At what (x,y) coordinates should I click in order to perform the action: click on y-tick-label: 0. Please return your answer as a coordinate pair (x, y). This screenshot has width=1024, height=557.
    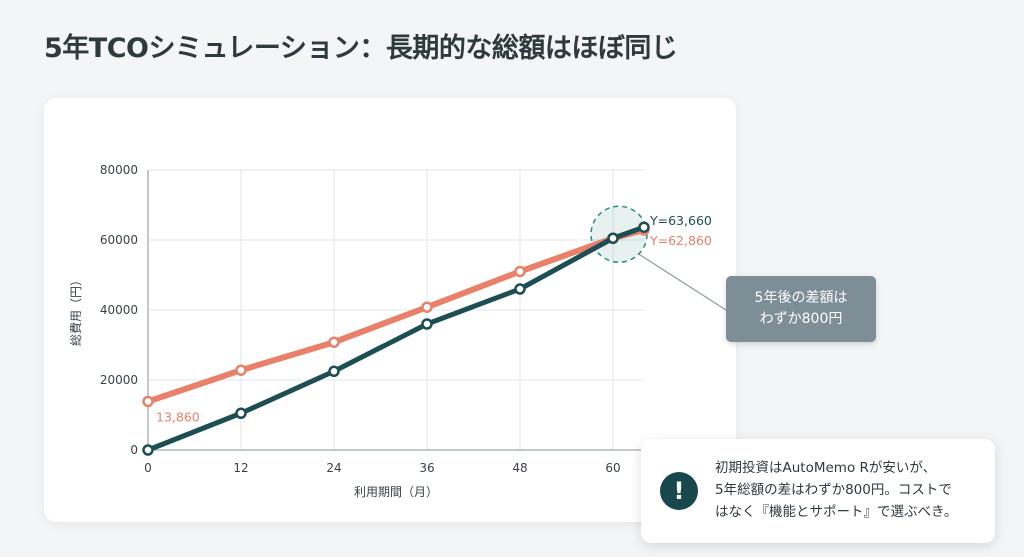
    Looking at the image, I should click on (134, 450).